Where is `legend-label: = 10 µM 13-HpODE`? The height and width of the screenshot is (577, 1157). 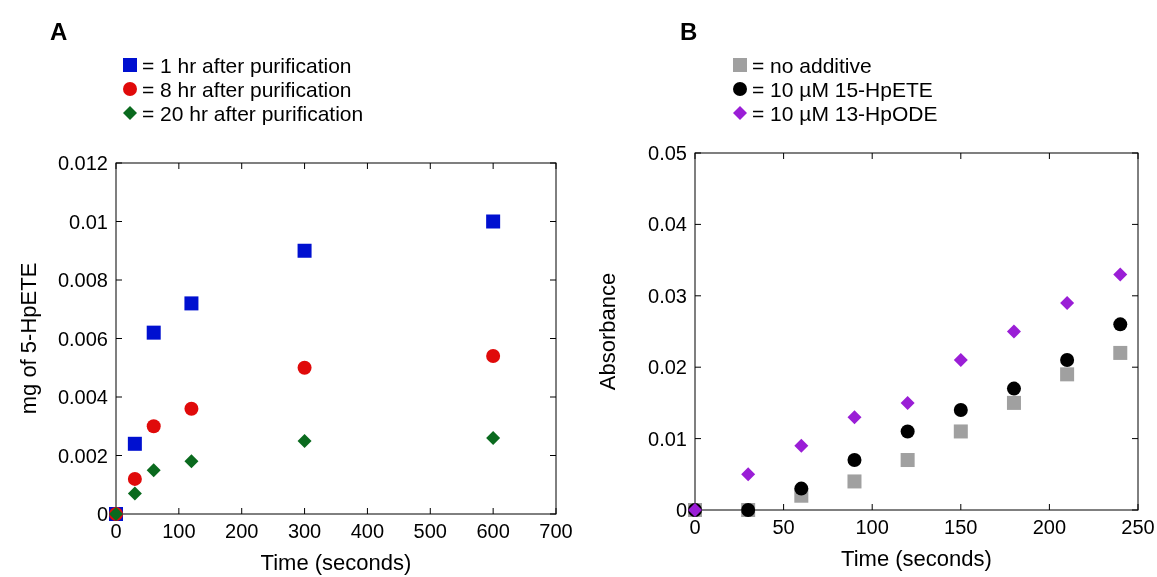 legend-label: = 10 µM 13-HpODE is located at coordinates (845, 113).